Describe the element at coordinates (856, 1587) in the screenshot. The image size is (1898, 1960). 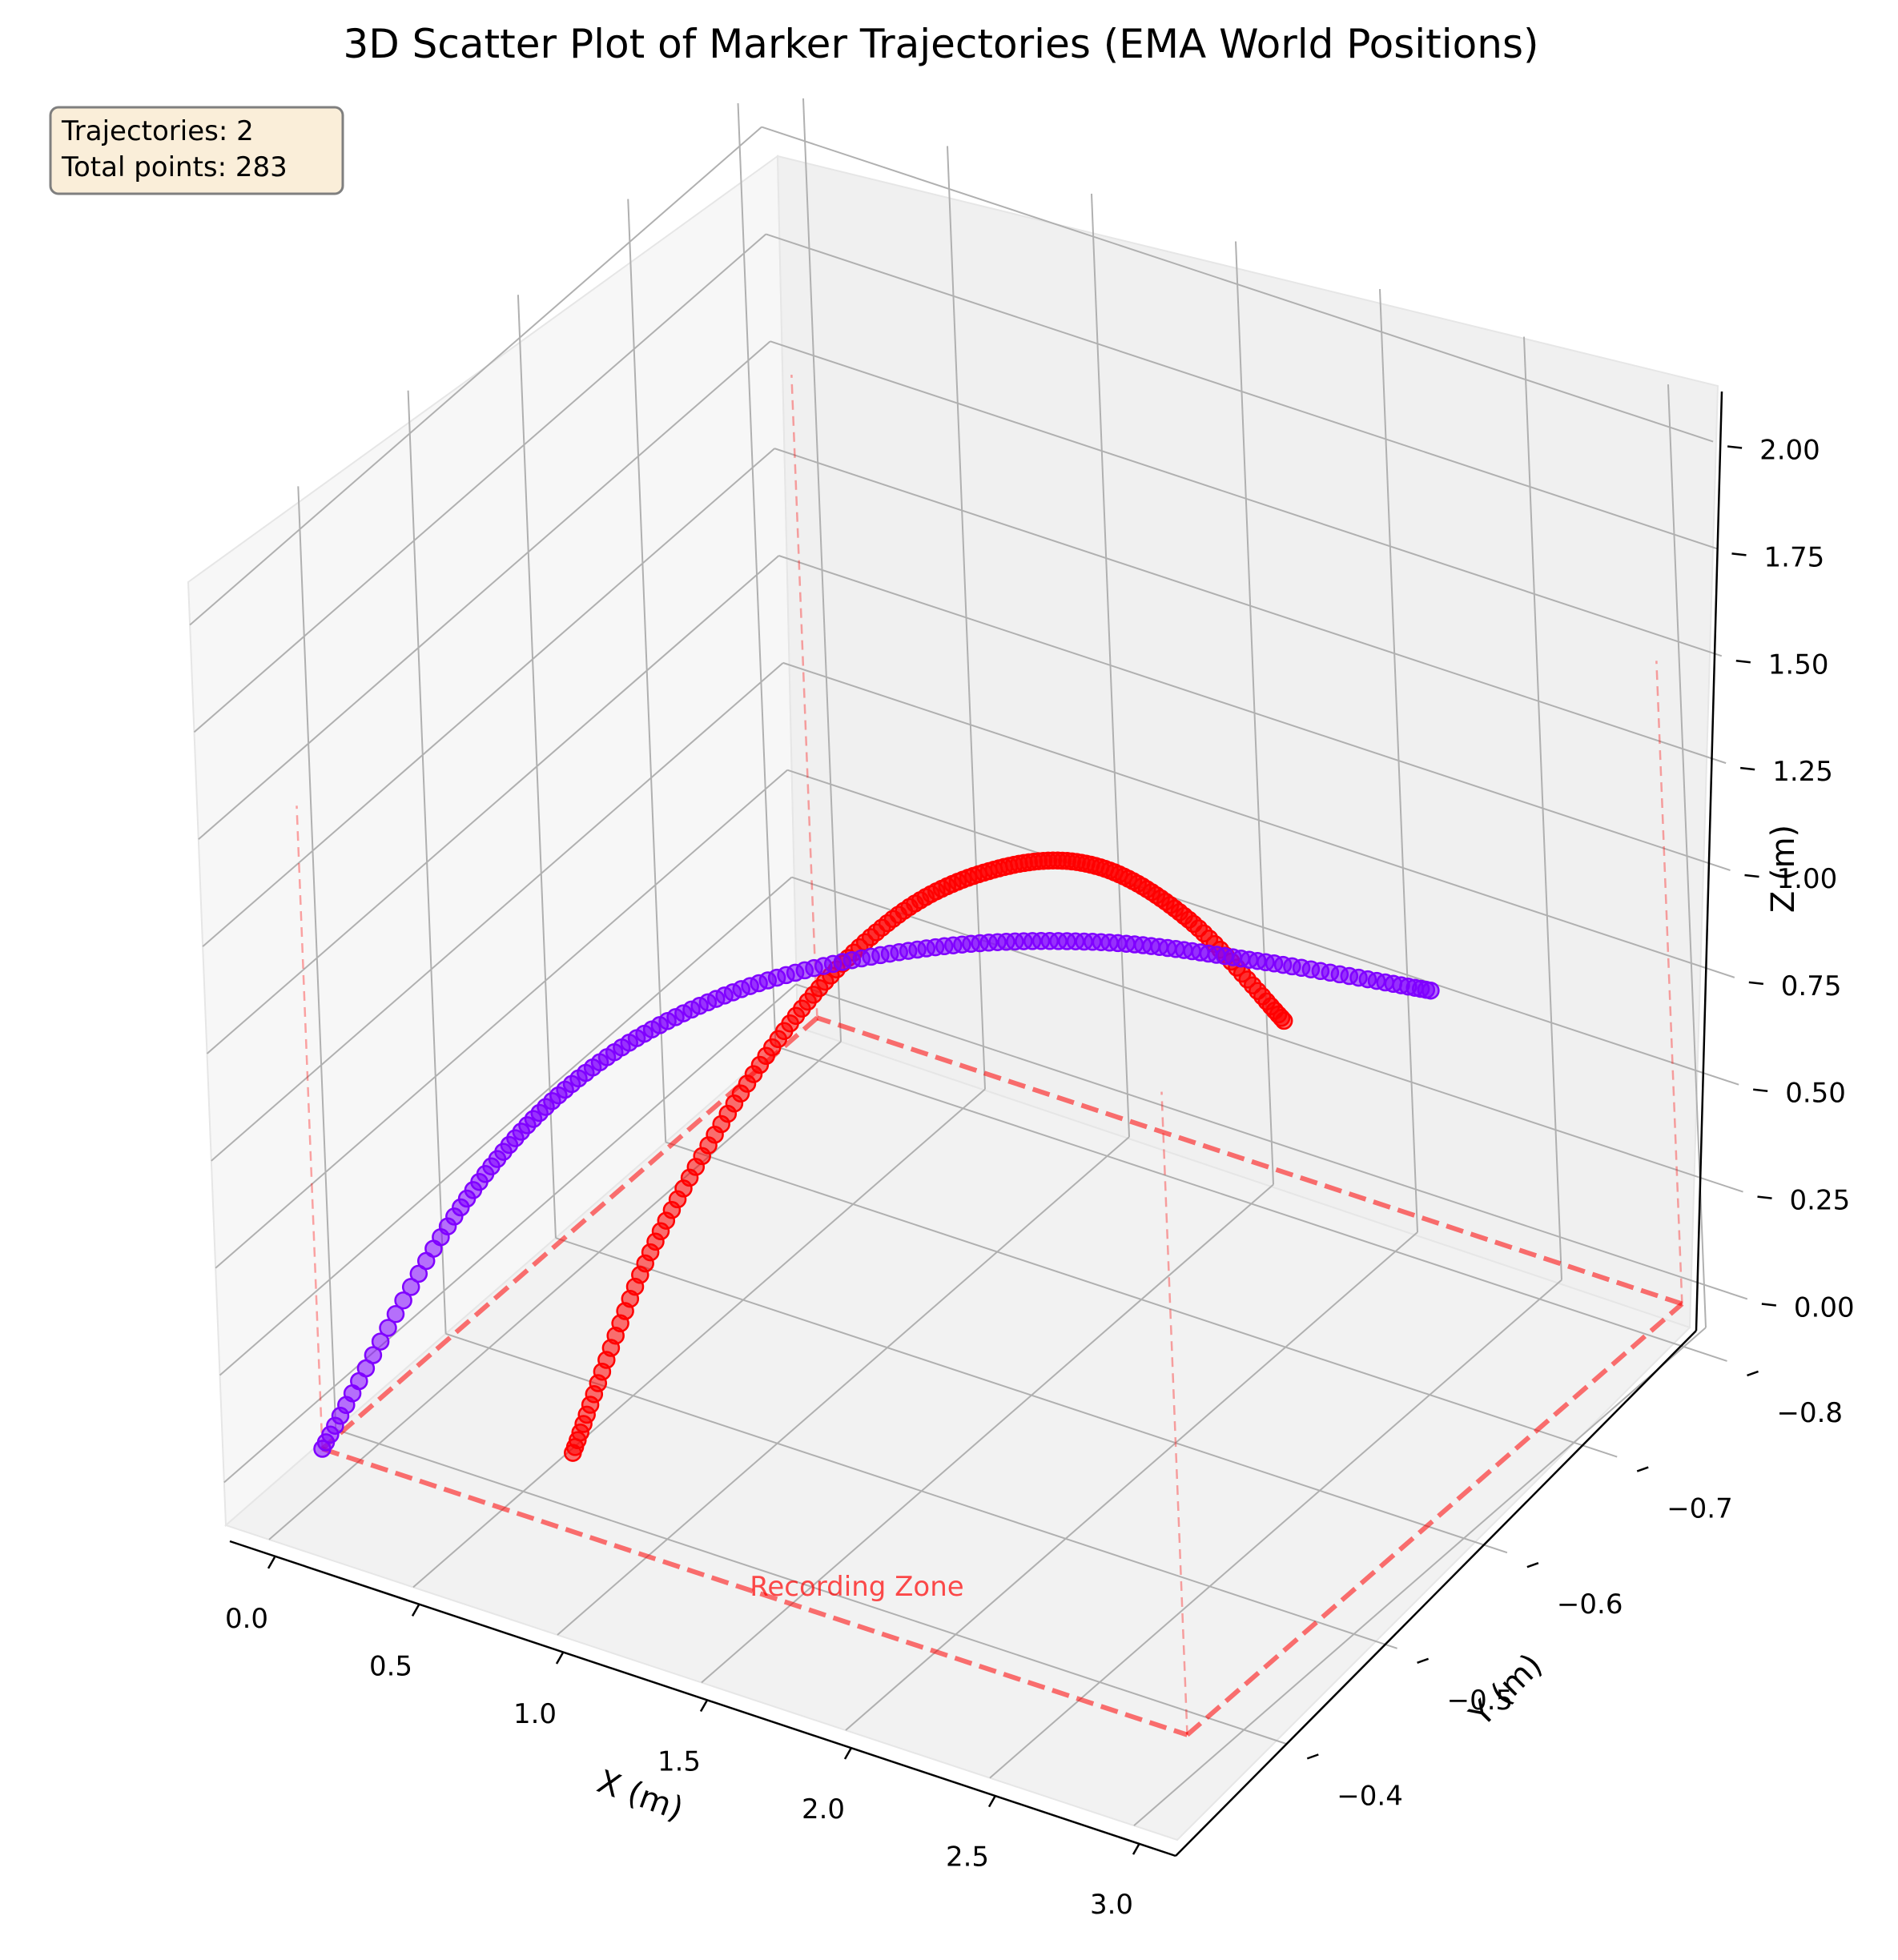
I see `recording-zone-label: Recording Zone` at that location.